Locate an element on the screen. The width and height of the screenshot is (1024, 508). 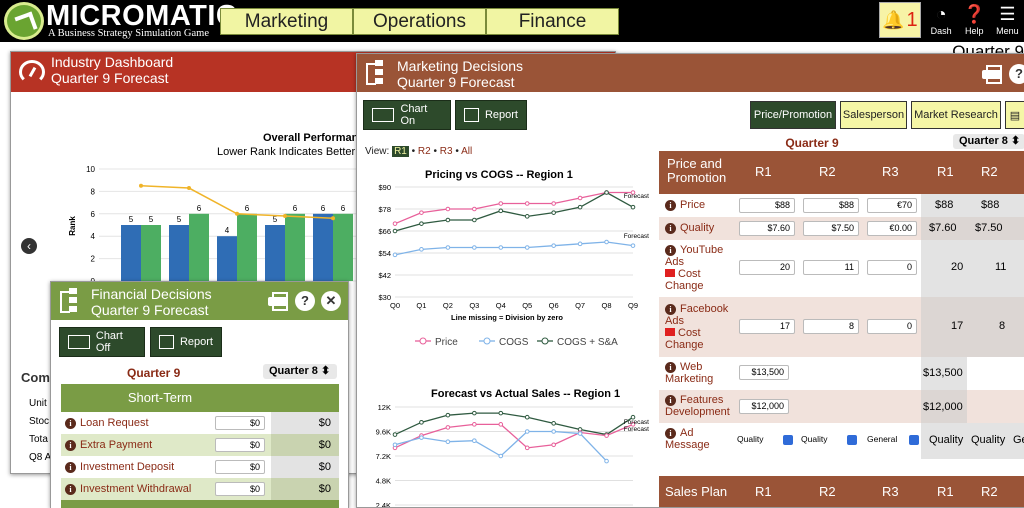
sales-plan-label: Sales Plan is located at coordinates (696, 491).